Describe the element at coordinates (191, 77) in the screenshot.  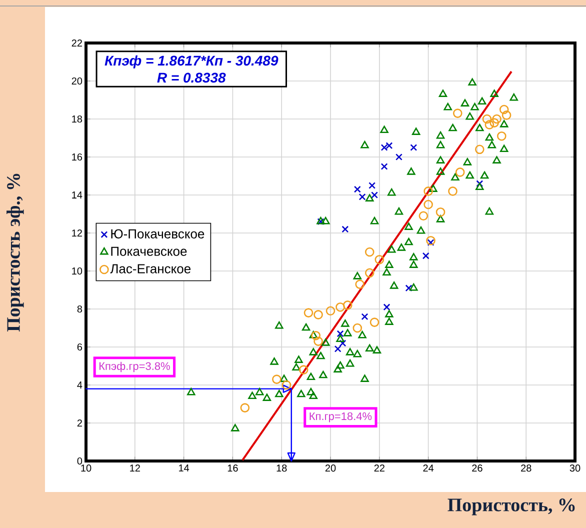
I see `annotation: R = 0.8338` at that location.